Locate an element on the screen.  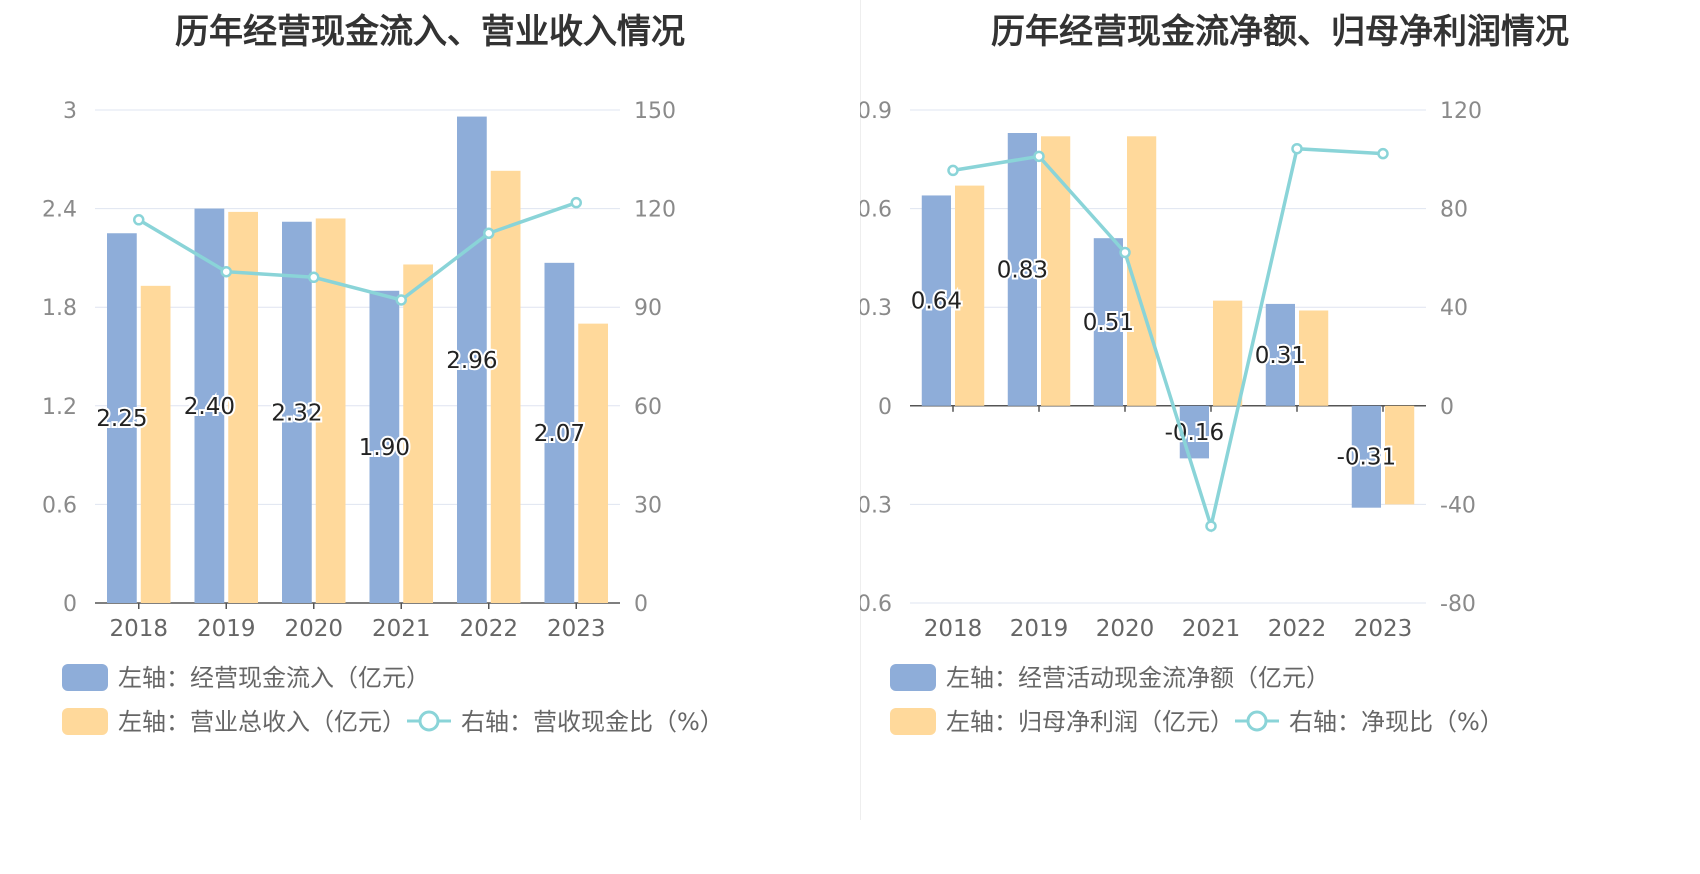
right-axis-tick-label: -80 is located at coordinates (1458, 604).